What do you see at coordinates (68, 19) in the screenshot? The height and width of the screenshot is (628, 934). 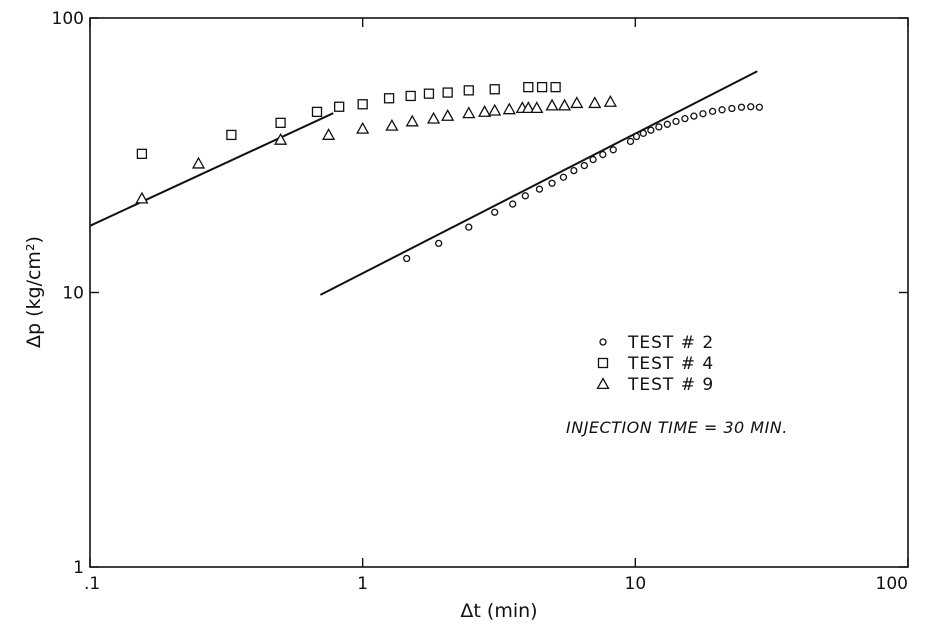 I see `y-tick-label: 100` at bounding box center [68, 19].